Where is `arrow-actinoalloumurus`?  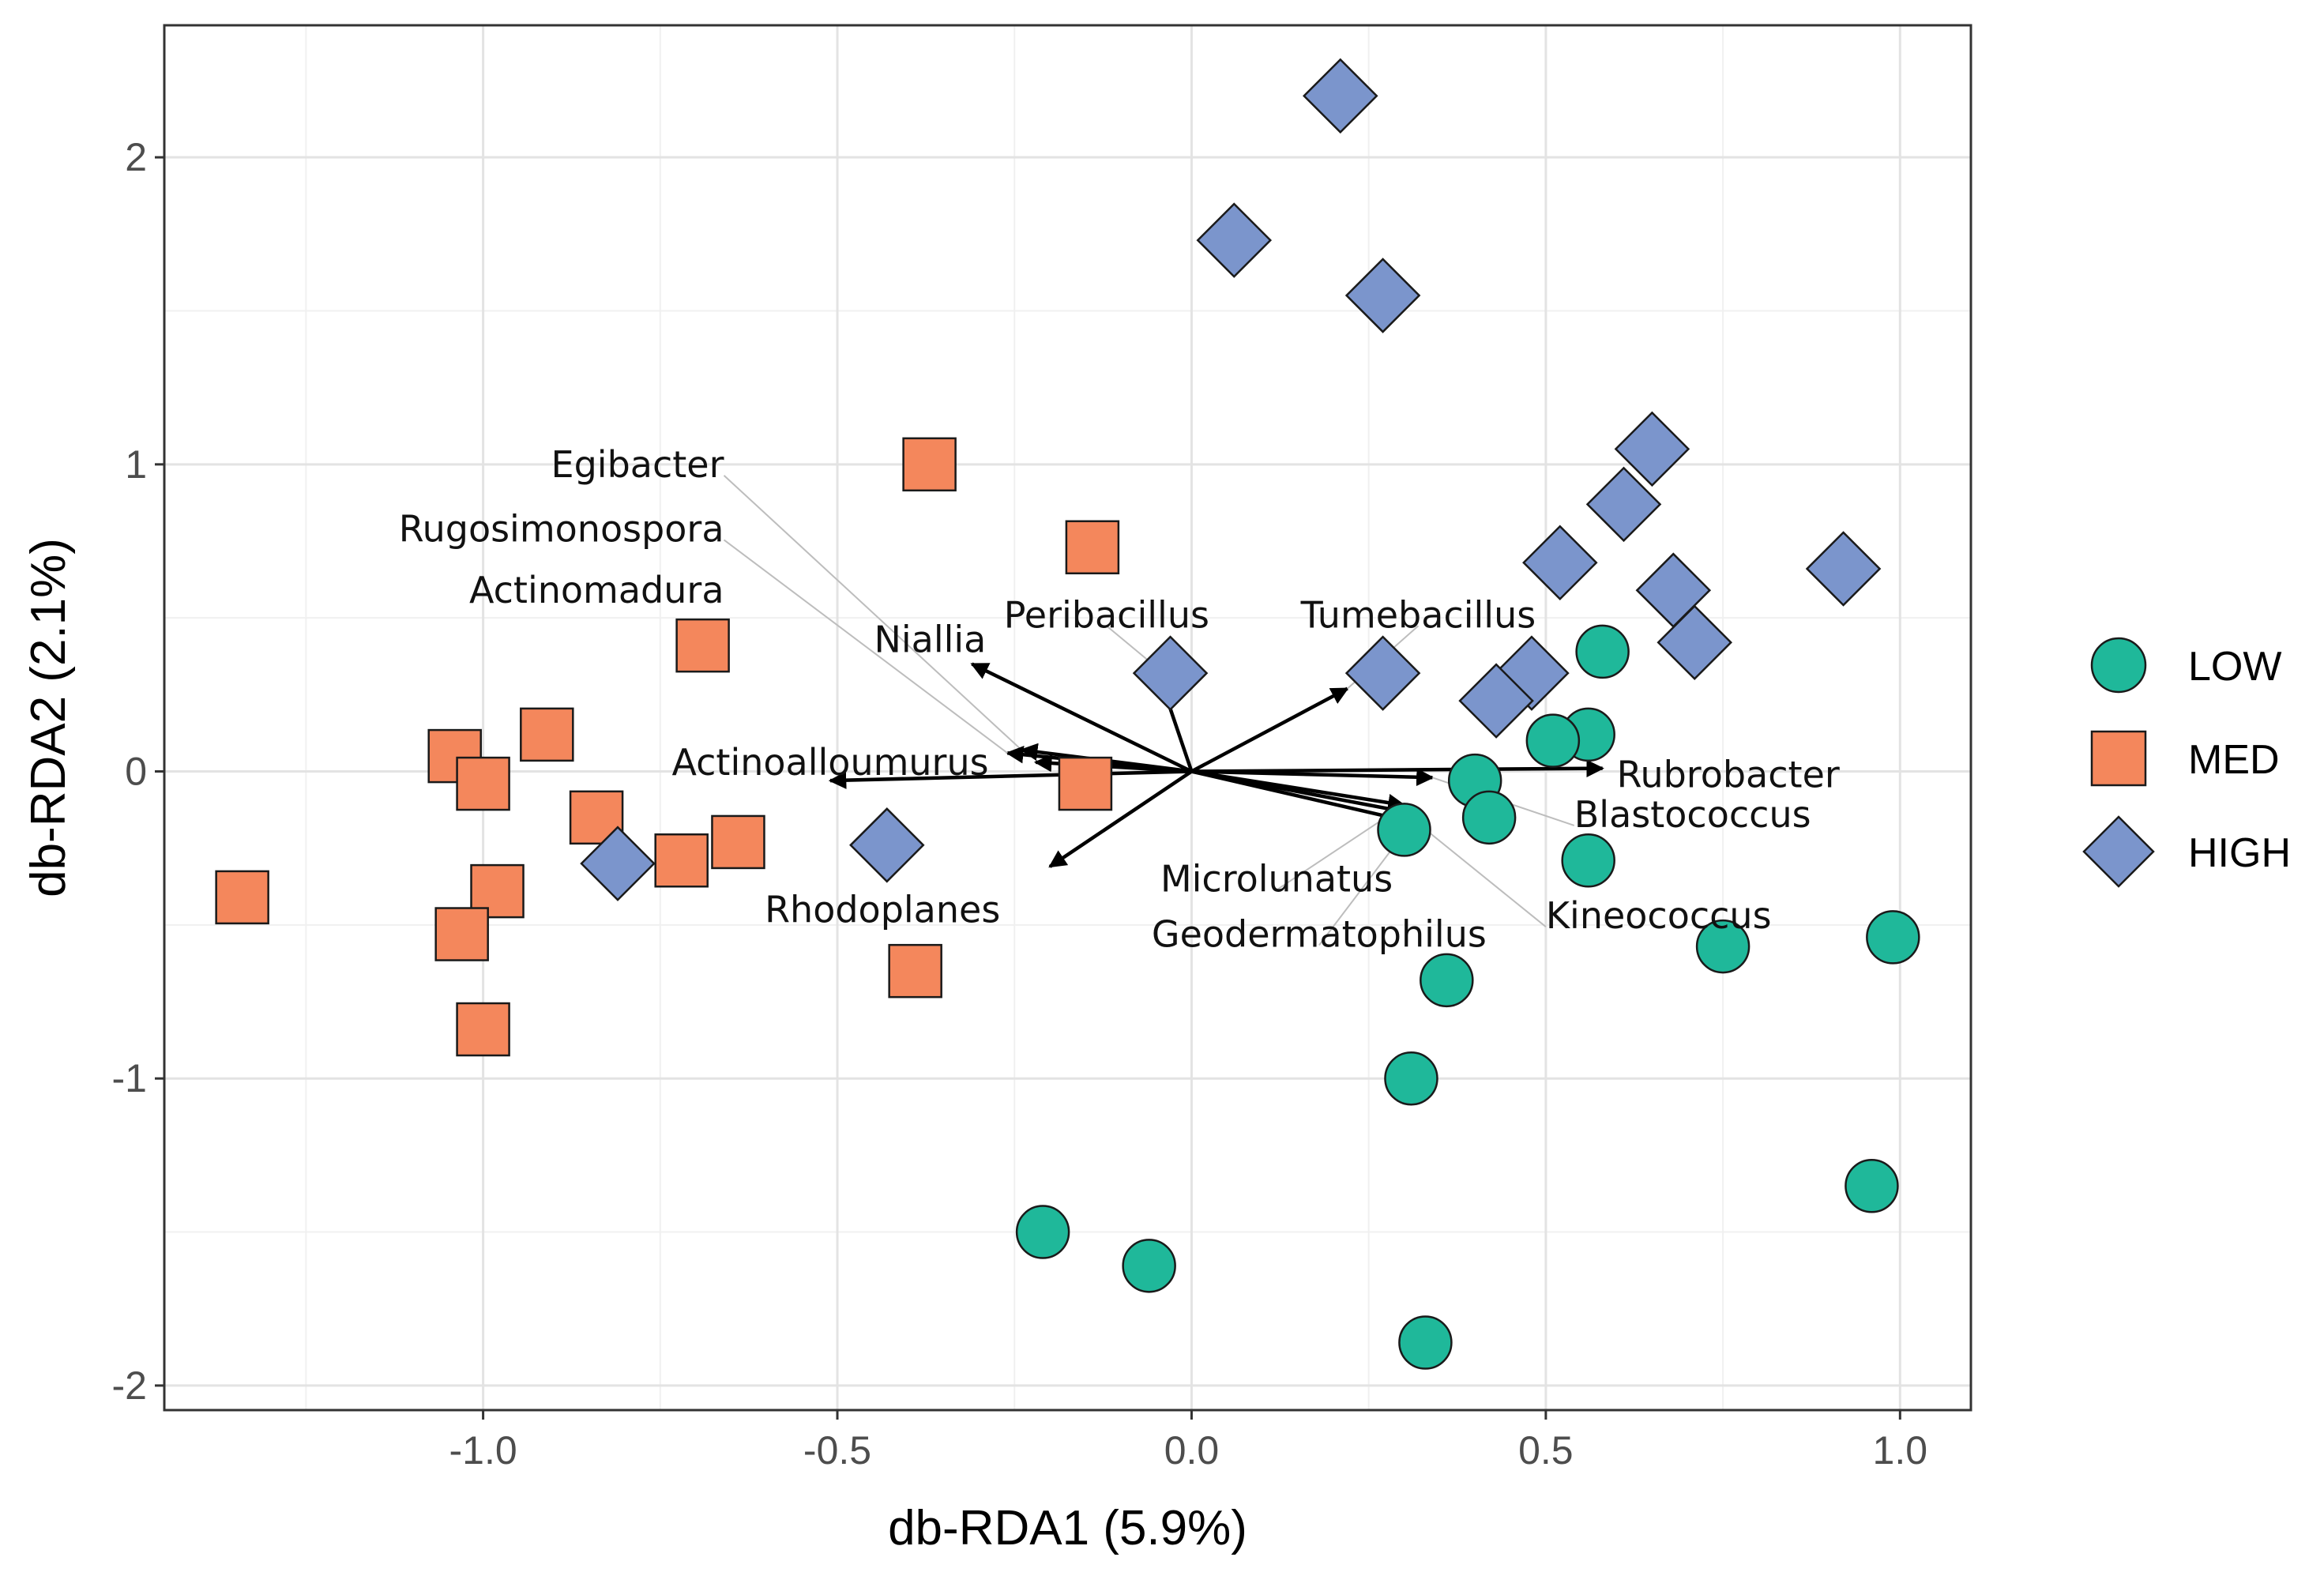 arrow-actinoalloumurus is located at coordinates (1010, 779).